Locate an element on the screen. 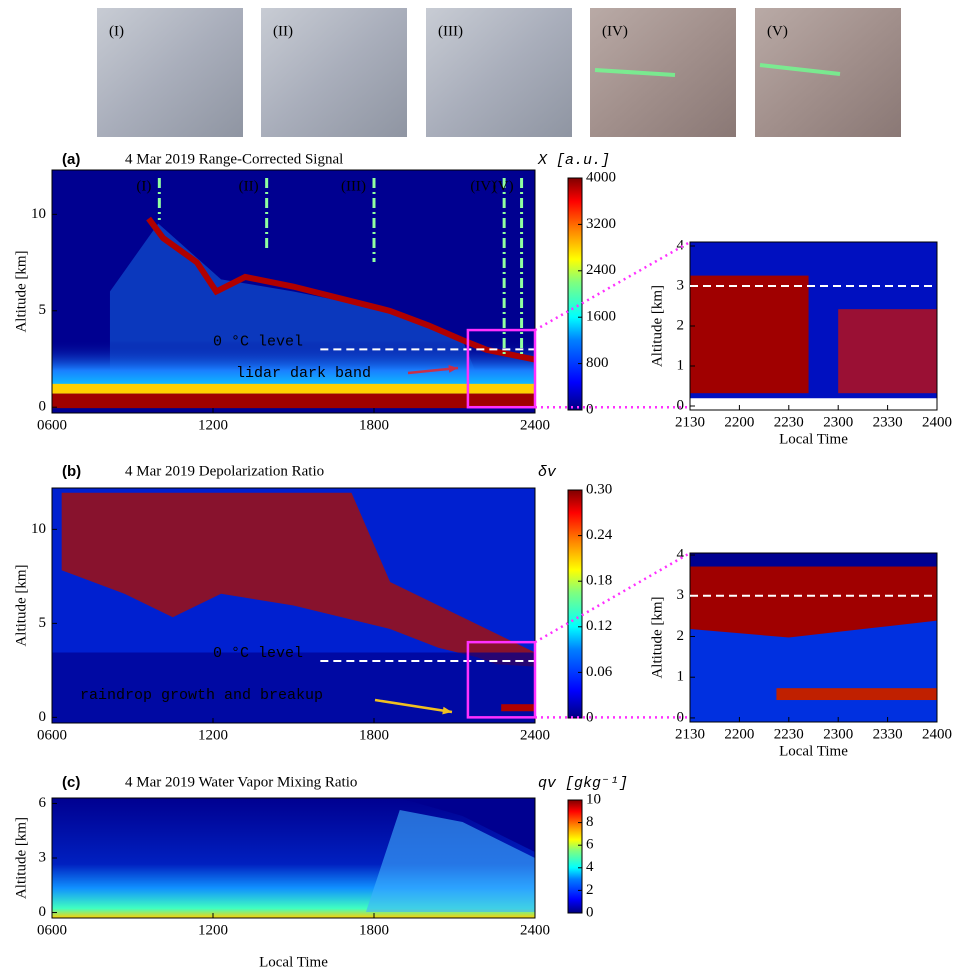 This screenshot has height=976, width=953. heatmap-ice is located at coordinates (298, 579).